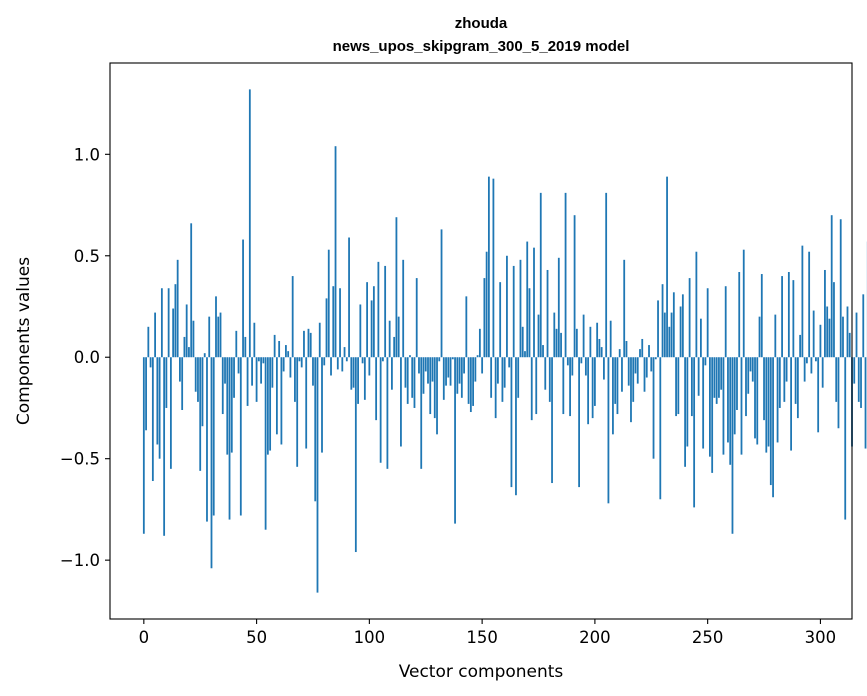  Describe the element at coordinates (80, 560) in the screenshot. I see `y-tick-label: −1.0` at that location.